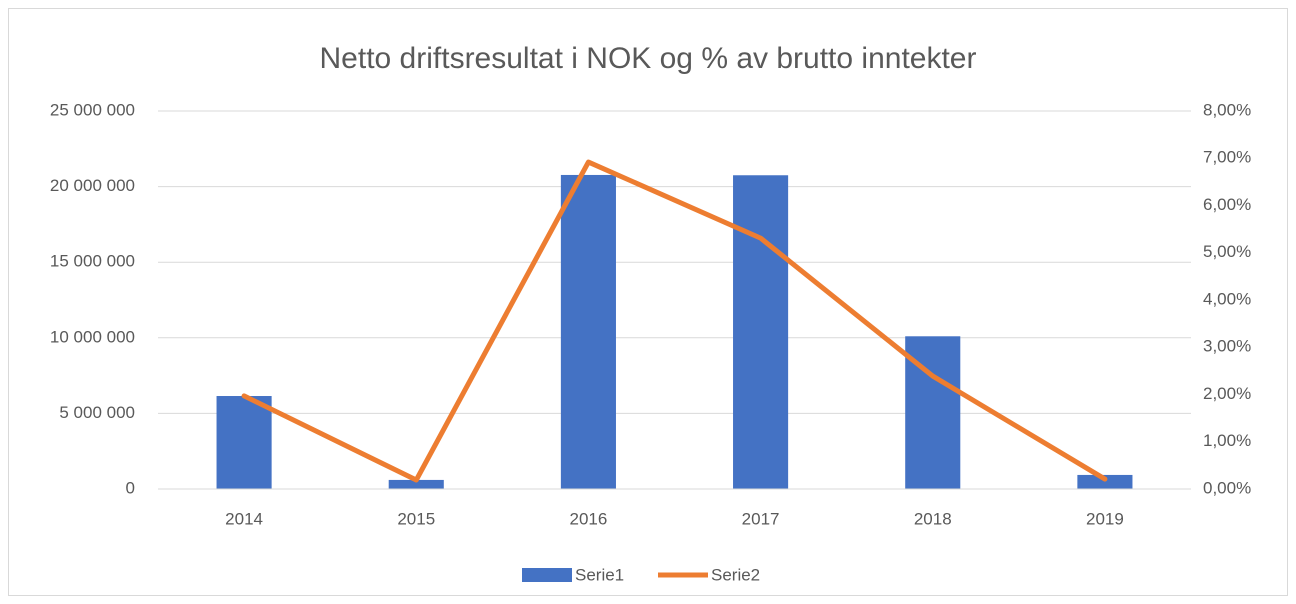  Describe the element at coordinates (92, 109) in the screenshot. I see `y-tick-label: 25 000 000` at that location.